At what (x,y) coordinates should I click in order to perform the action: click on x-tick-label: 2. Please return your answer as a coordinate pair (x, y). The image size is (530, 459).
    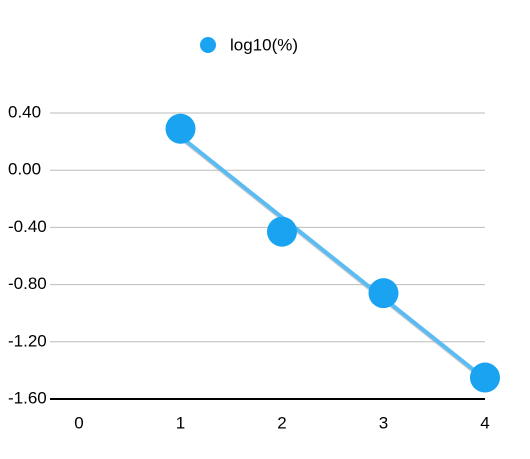
    Looking at the image, I should click on (281, 422).